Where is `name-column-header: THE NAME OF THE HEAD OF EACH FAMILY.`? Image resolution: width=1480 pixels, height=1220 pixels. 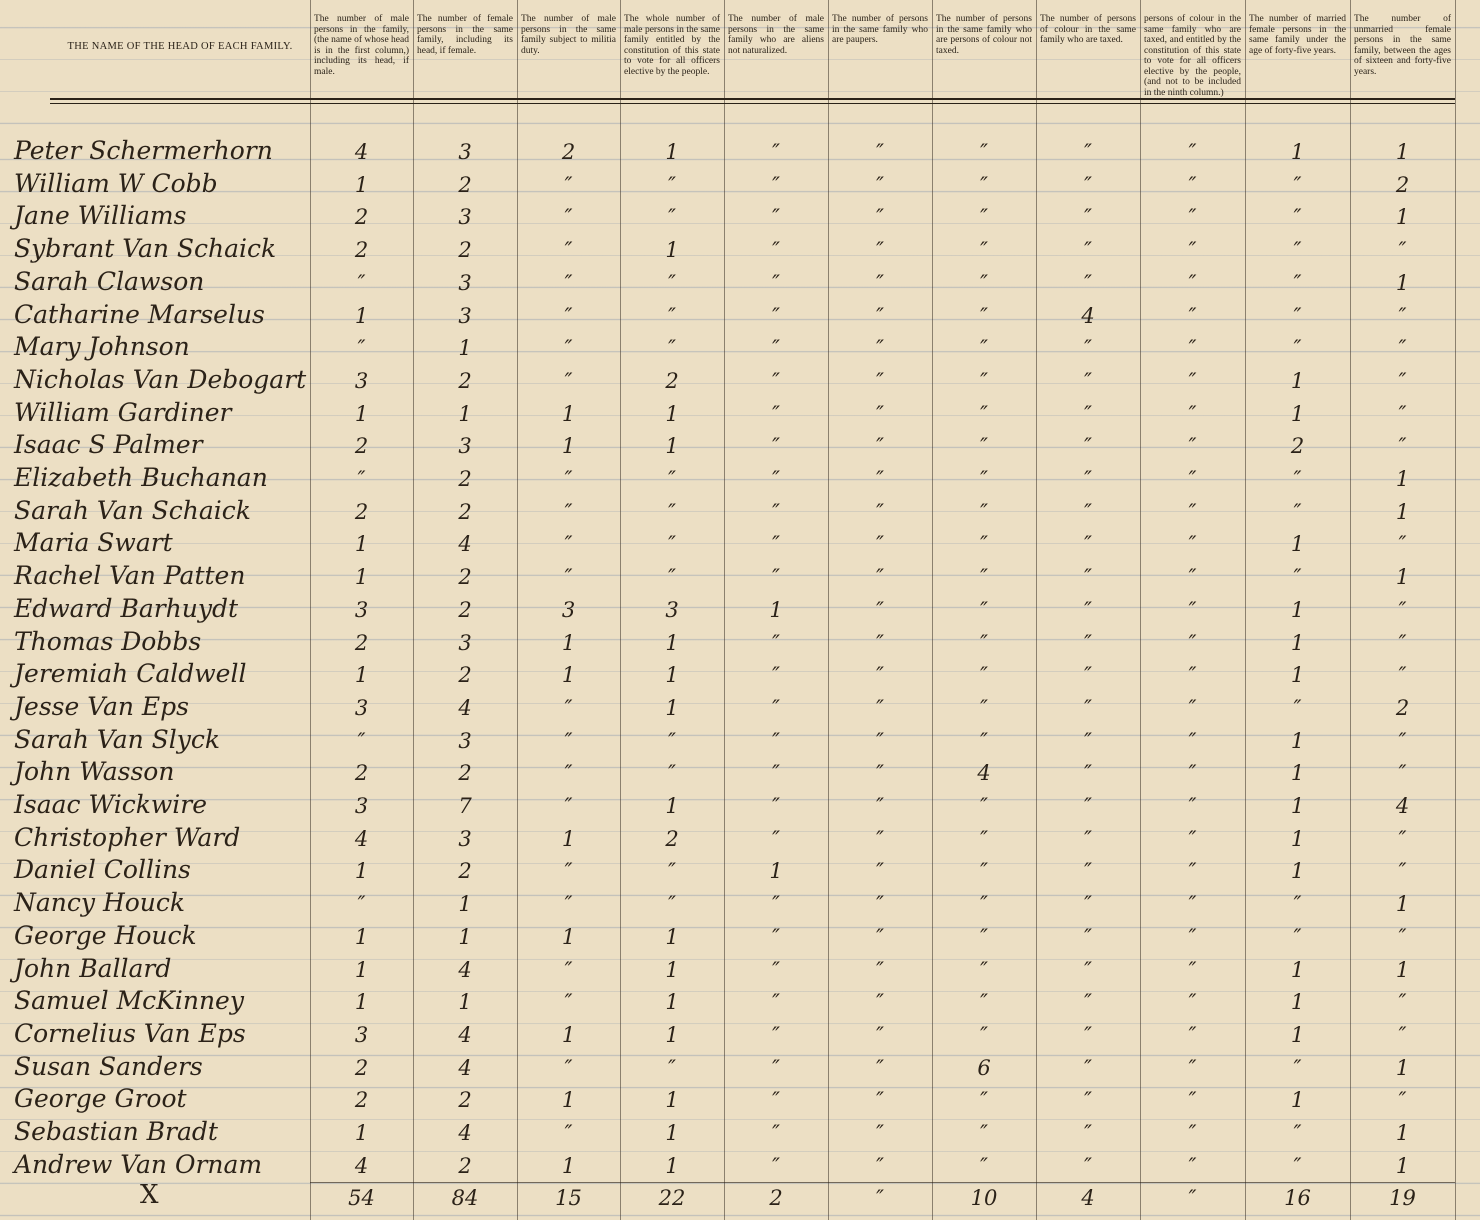
name-column-header: THE NAME OF THE HEAD OF EACH FAMILY. is located at coordinates (180, 46).